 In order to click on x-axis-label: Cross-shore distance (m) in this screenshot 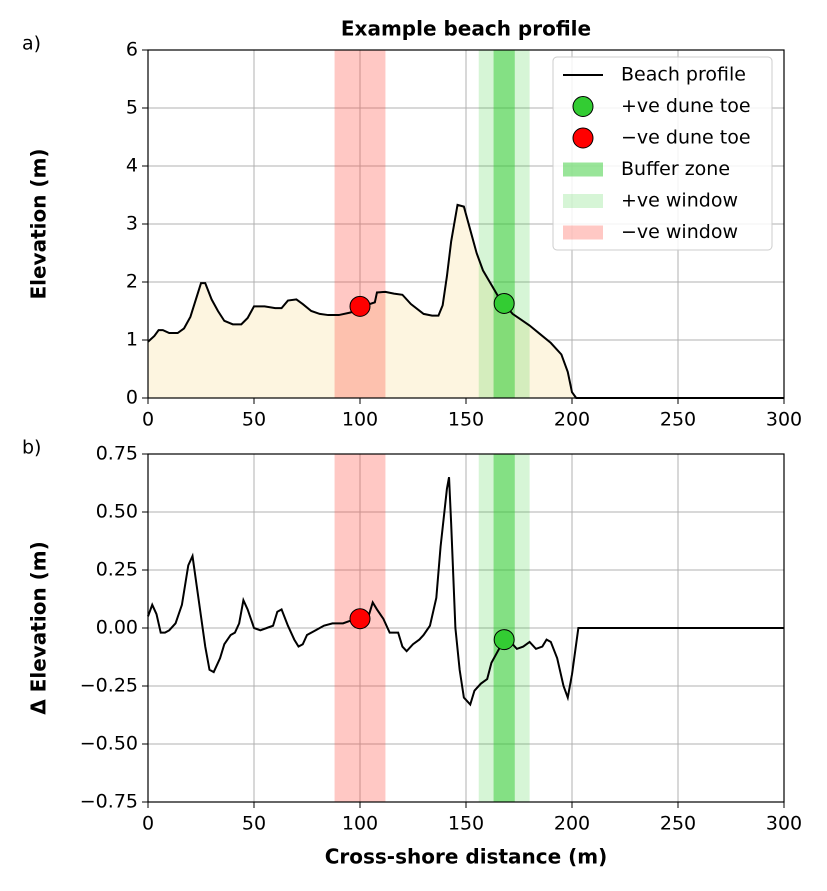, I will do `click(466, 857)`.